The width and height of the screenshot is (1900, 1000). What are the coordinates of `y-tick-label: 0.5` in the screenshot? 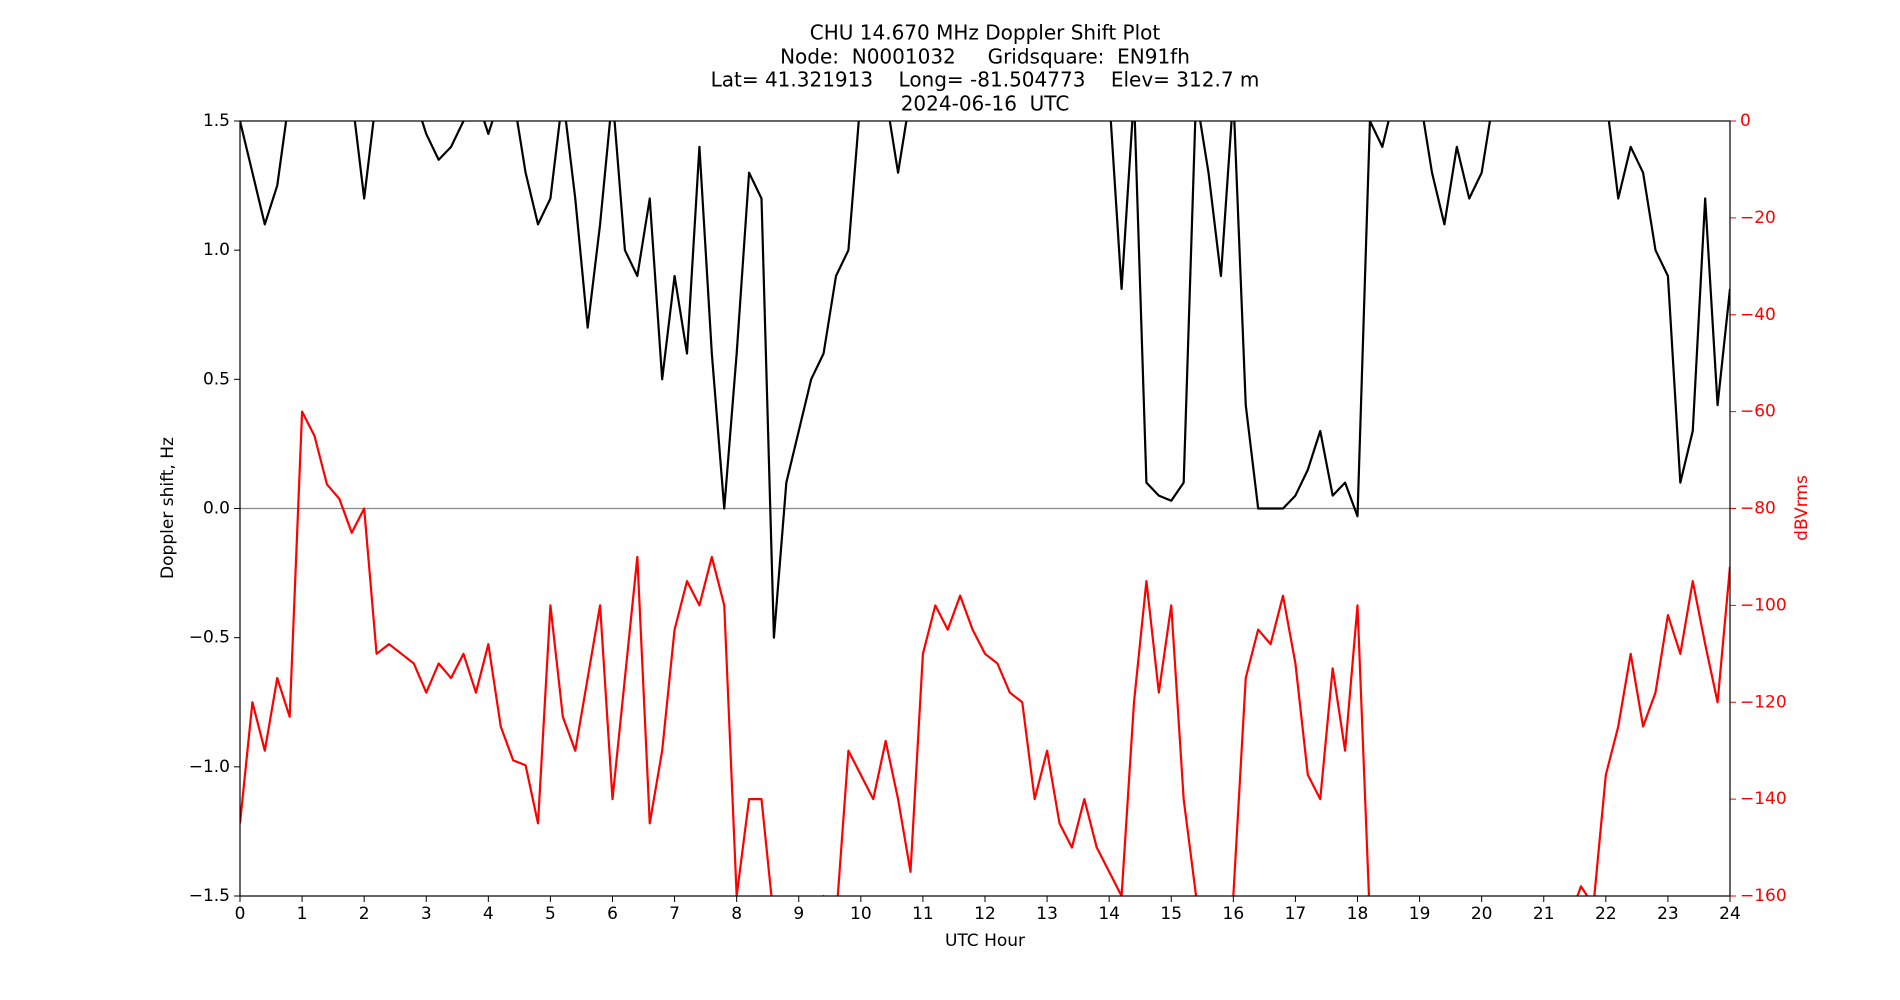 It's located at (216, 379).